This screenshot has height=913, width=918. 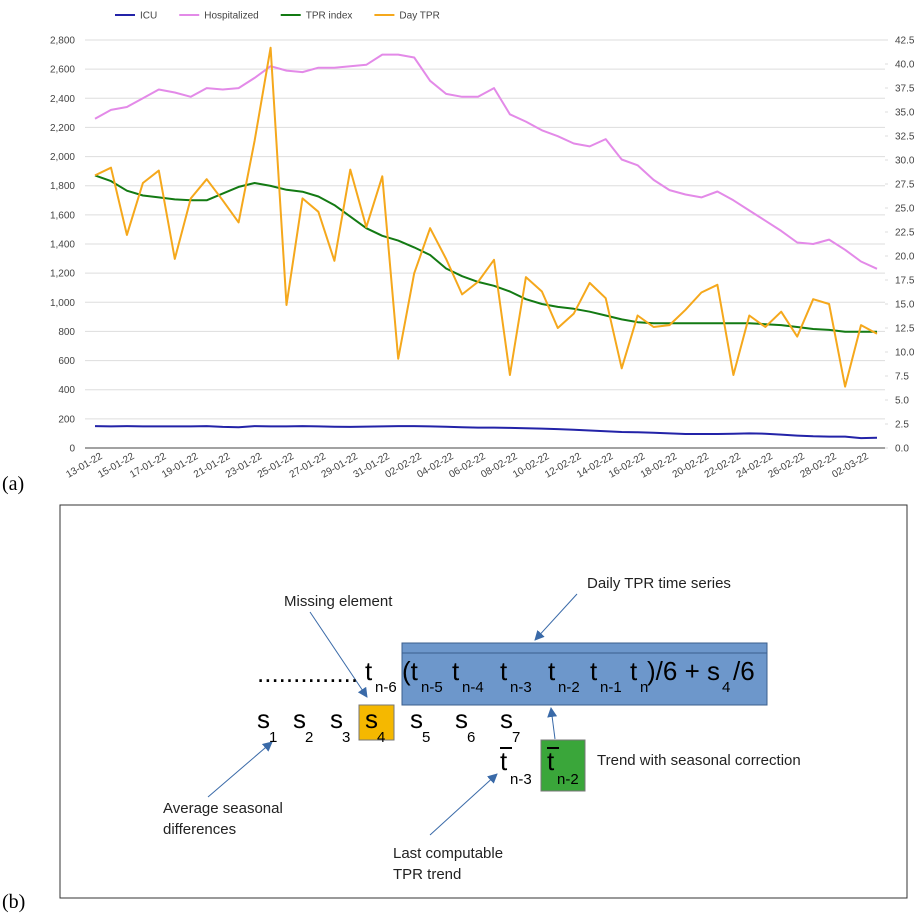 I want to click on annotation: Missing element, so click(x=338, y=601).